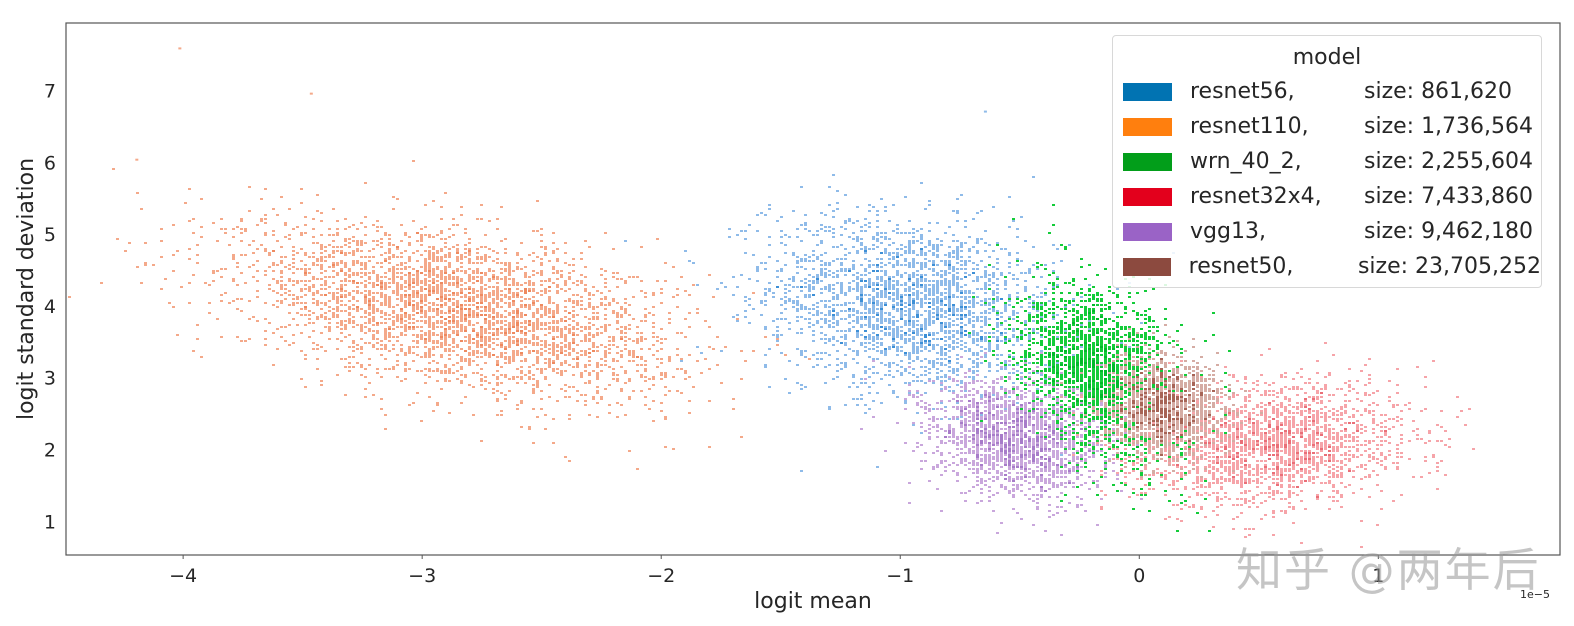 The width and height of the screenshot is (1574, 626). Describe the element at coordinates (1449, 126) in the screenshot. I see `legend-model-size: size: 1,736,564` at that location.